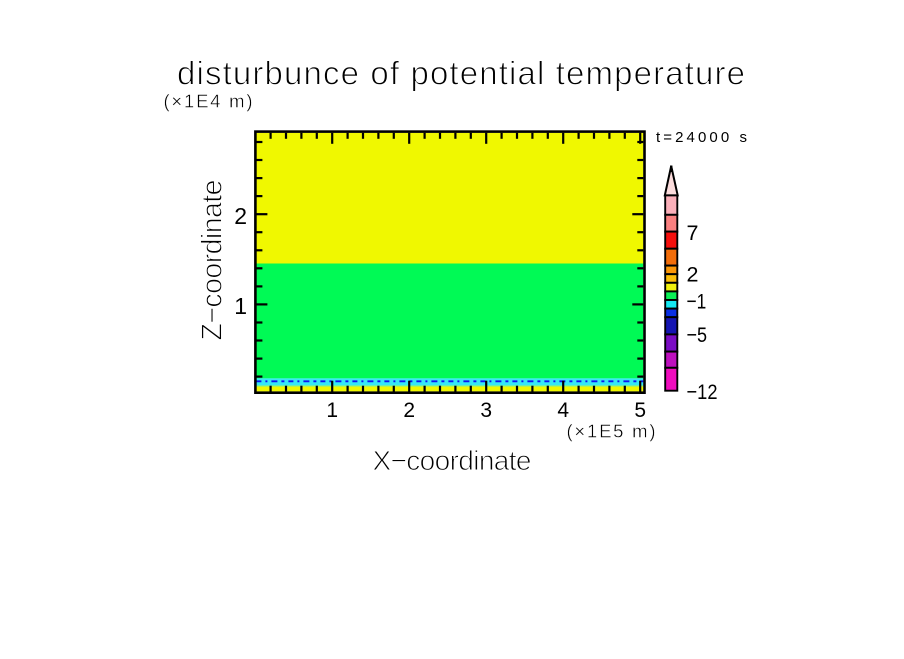  Describe the element at coordinates (213, 260) in the screenshot. I see `svg-text: Z−coordinate` at that location.